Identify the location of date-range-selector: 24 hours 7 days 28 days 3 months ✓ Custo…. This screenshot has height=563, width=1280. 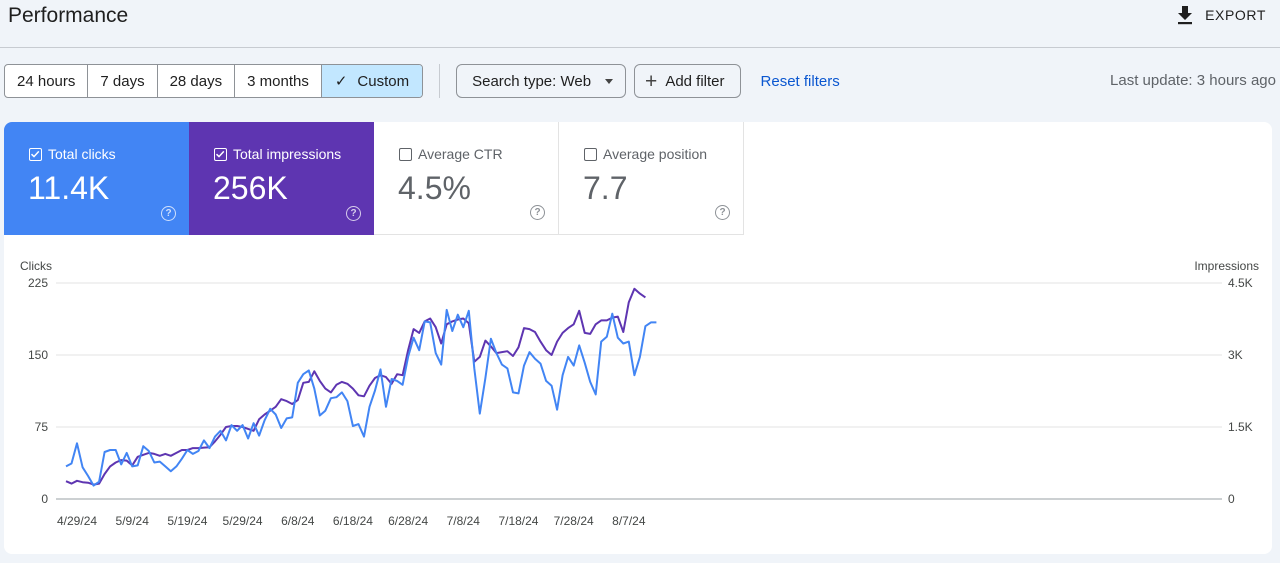
(214, 81).